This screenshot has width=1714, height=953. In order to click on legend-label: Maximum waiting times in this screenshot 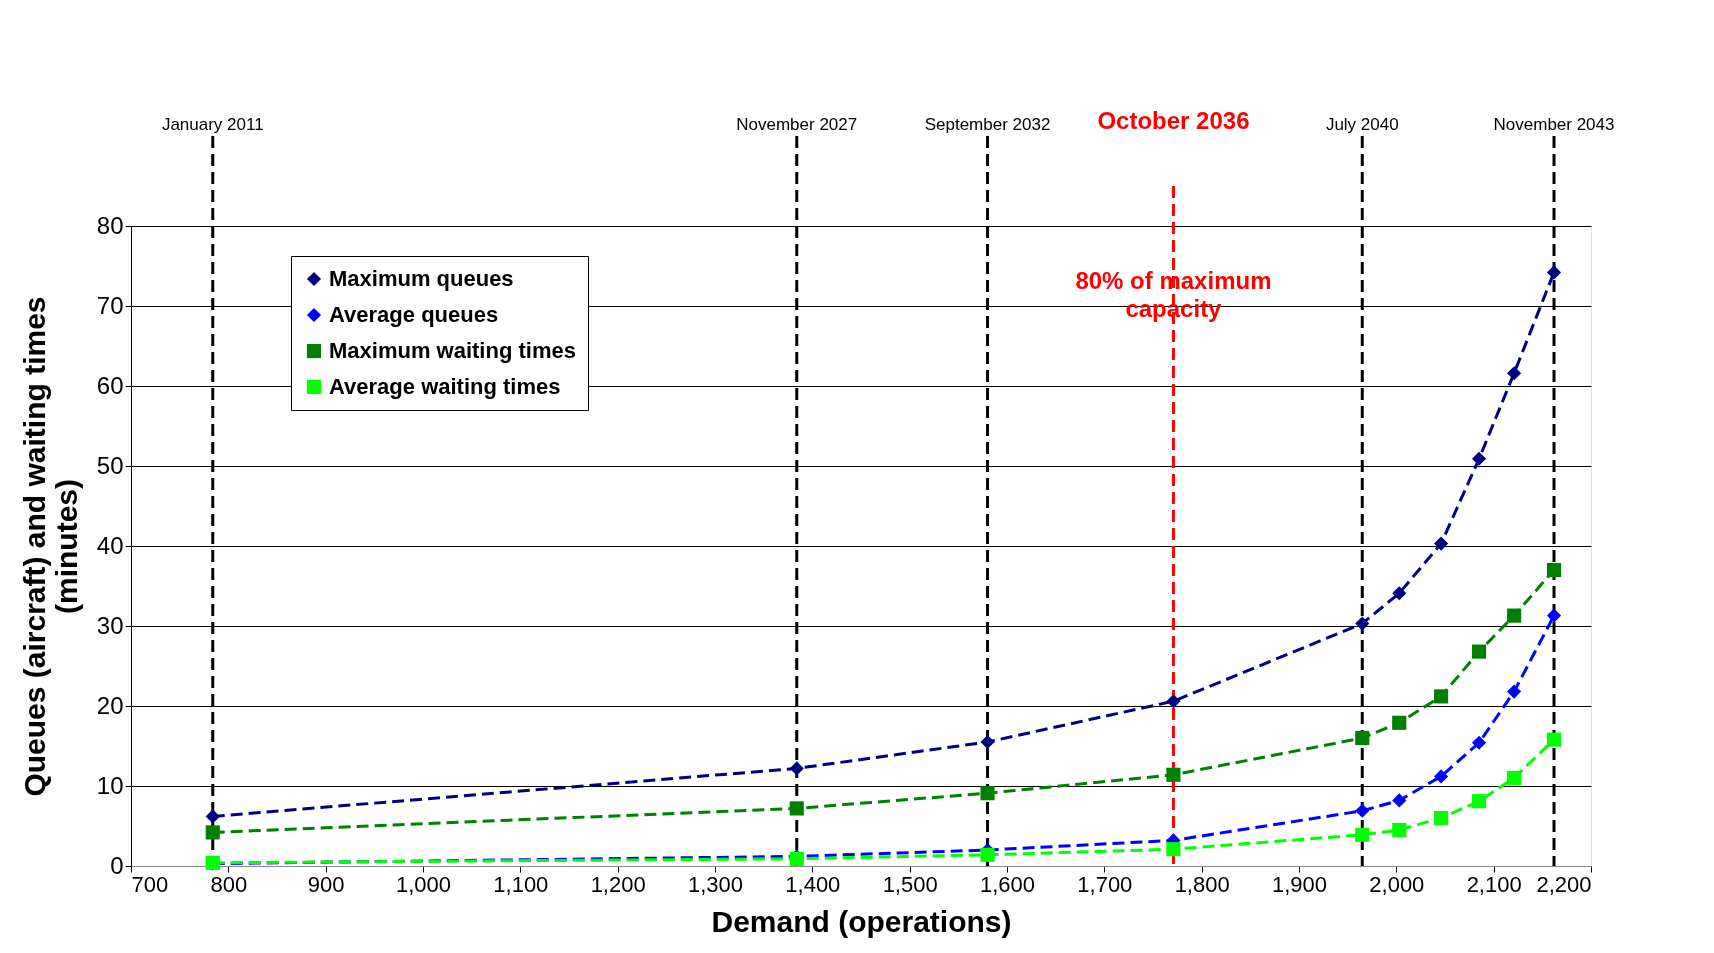, I will do `click(452, 350)`.